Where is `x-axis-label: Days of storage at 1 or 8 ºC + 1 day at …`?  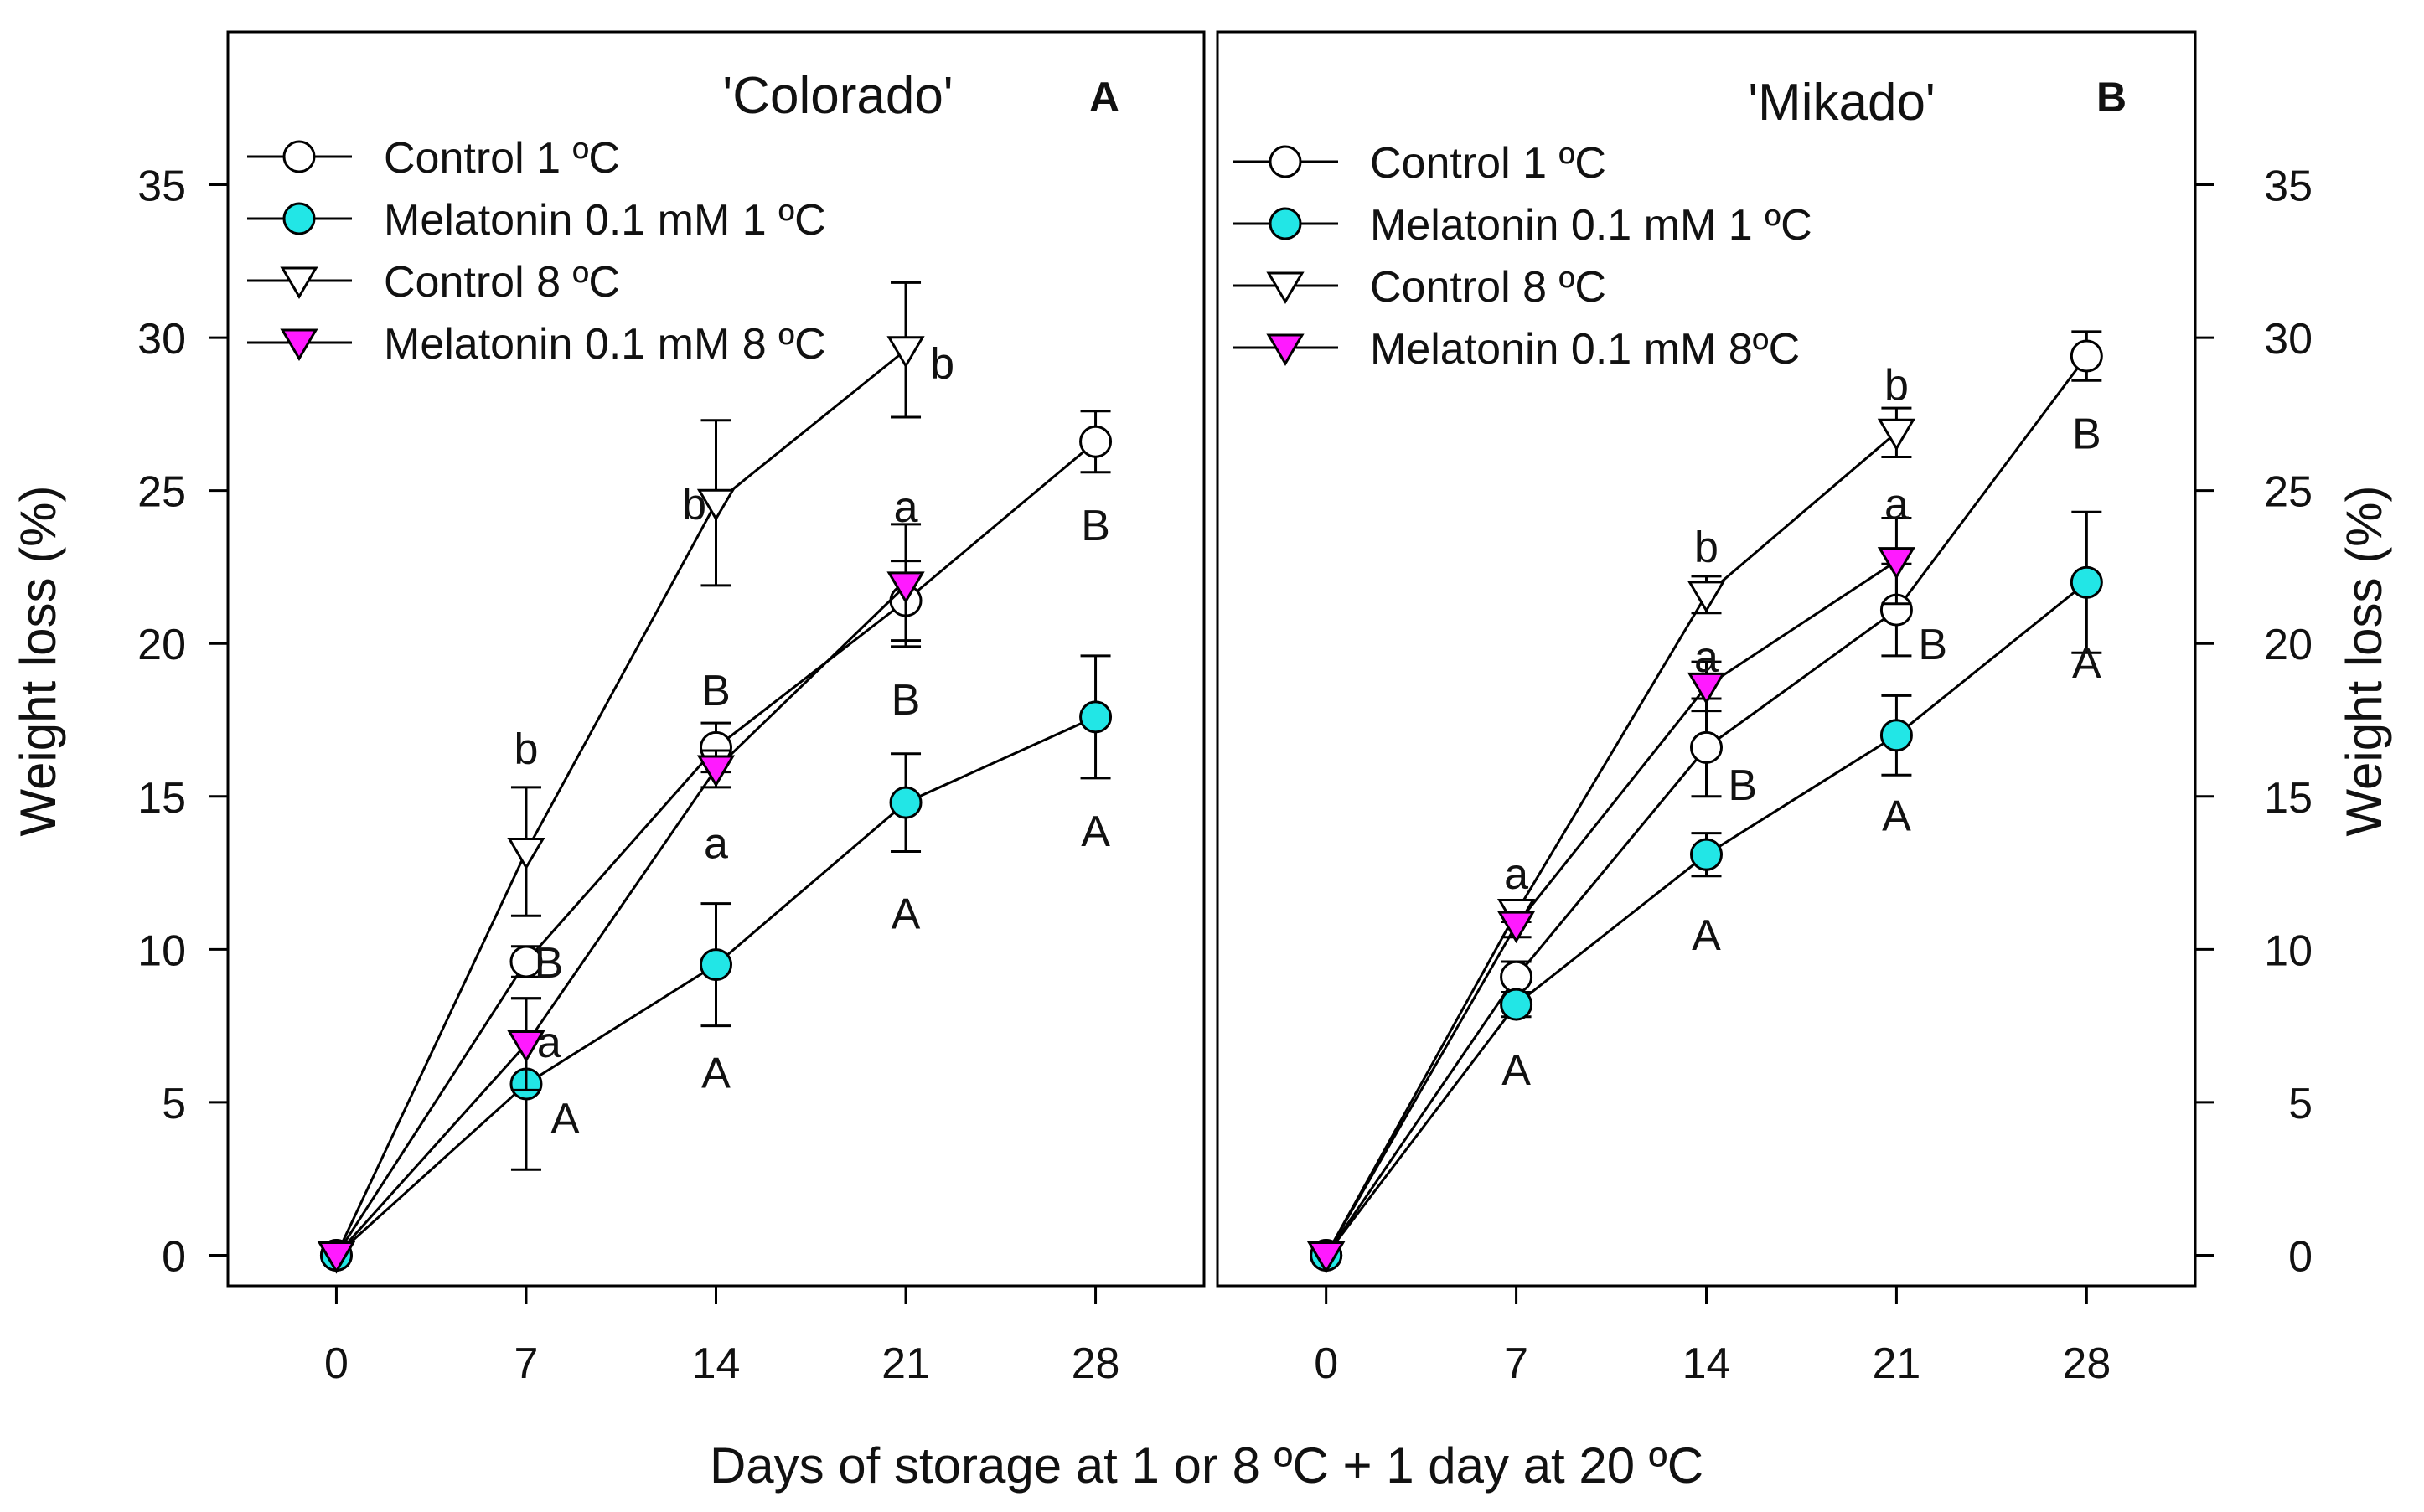 x-axis-label: Days of storage at 1 or 8 ºC + 1 day at … is located at coordinates (1206, 1465).